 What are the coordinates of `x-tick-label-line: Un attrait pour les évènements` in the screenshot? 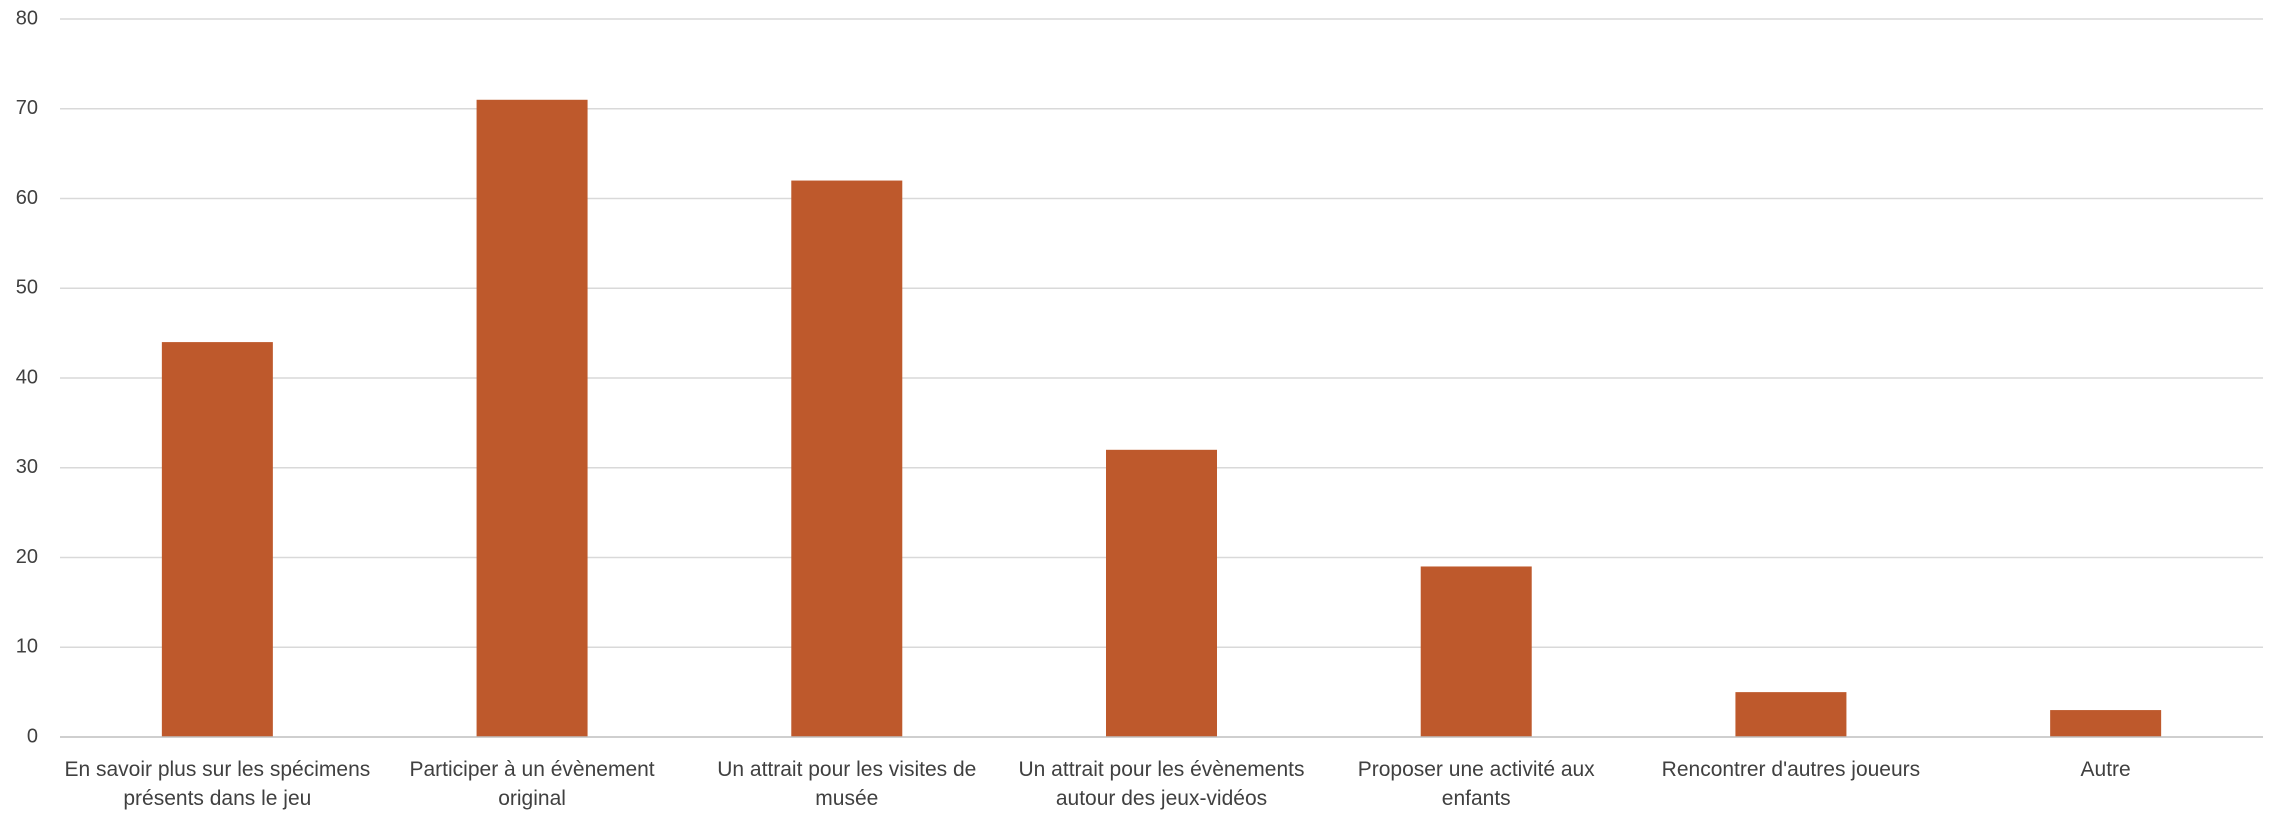 It's located at (1162, 769).